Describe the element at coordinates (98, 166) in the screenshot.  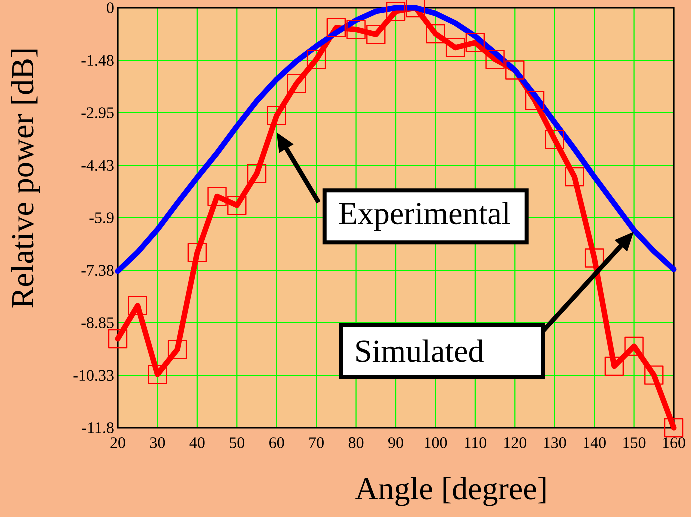
I see `y-tick-label: -4.43` at that location.